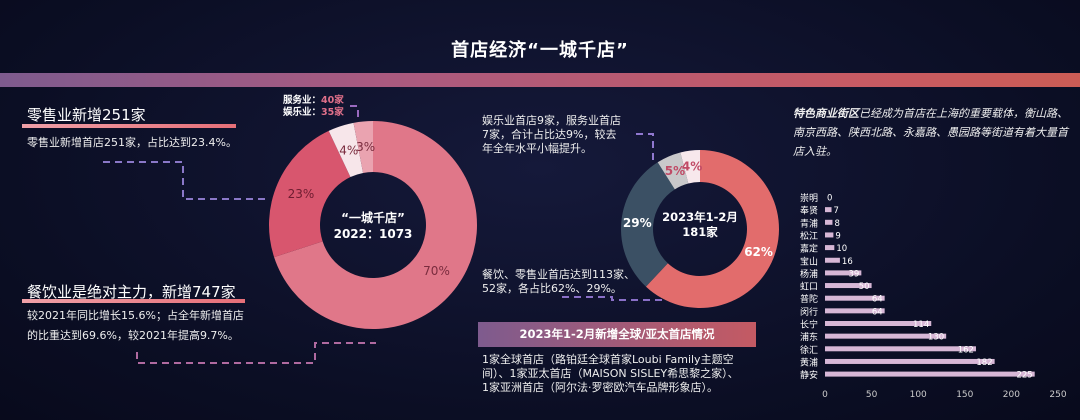 The height and width of the screenshot is (420, 1080). I want to click on service-value: 40家, so click(332, 100).